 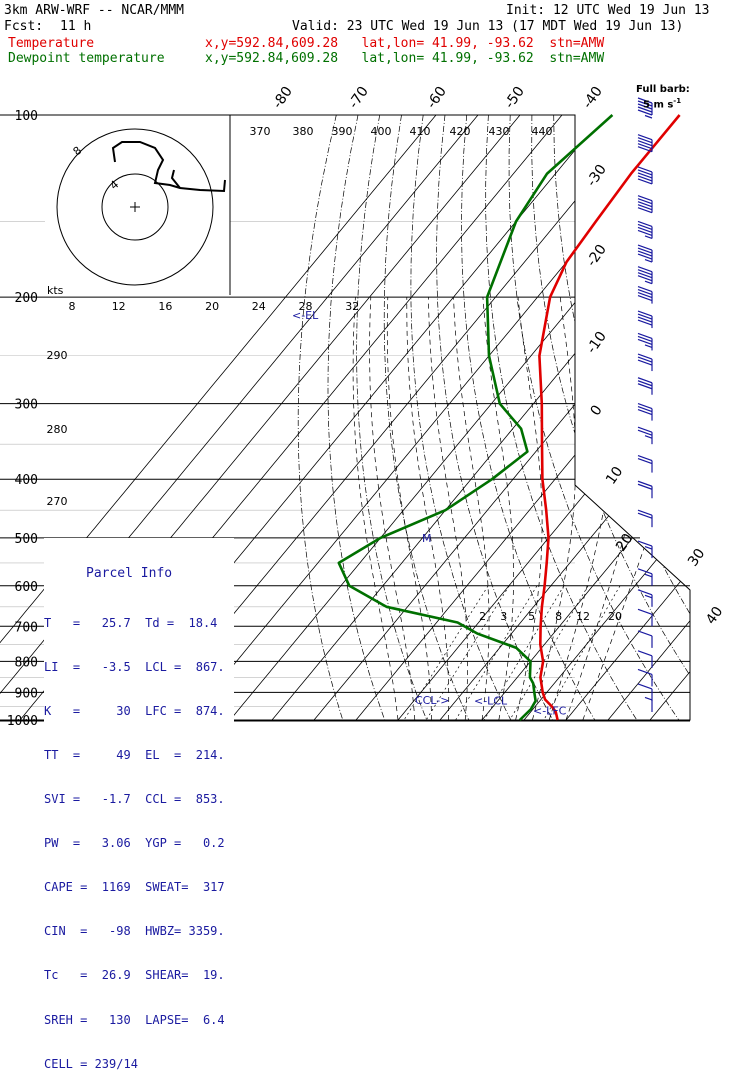 I want to click on theta-label: 270, so click(x=57, y=501).